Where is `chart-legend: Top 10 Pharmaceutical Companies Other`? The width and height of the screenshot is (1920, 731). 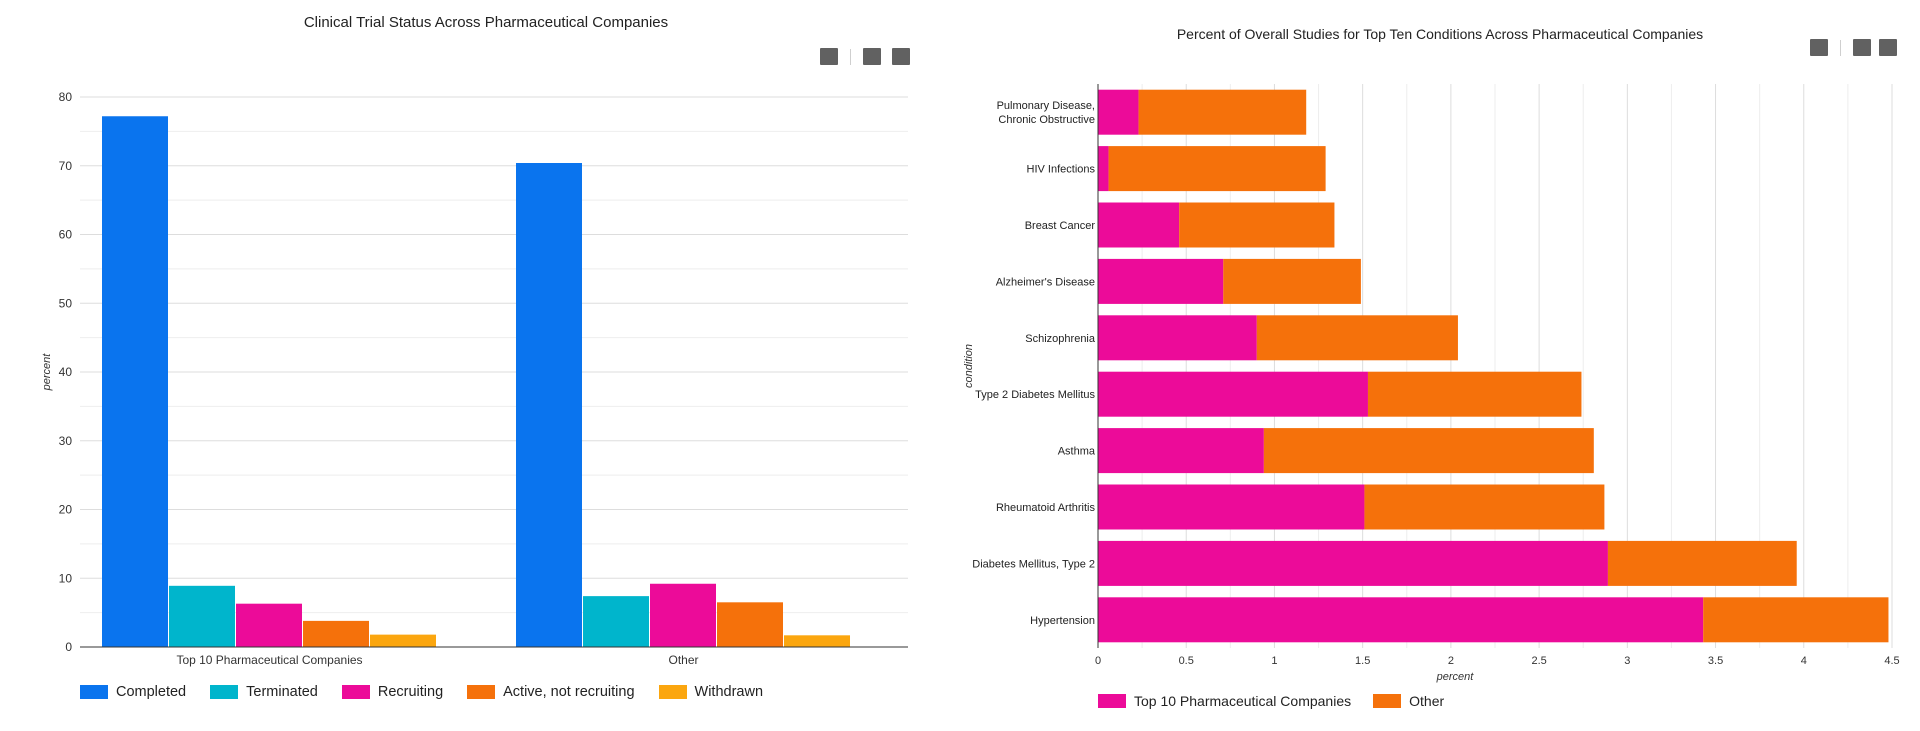
chart-legend: Top 10 Pharmaceutical Companies Other is located at coordinates (1282, 701).